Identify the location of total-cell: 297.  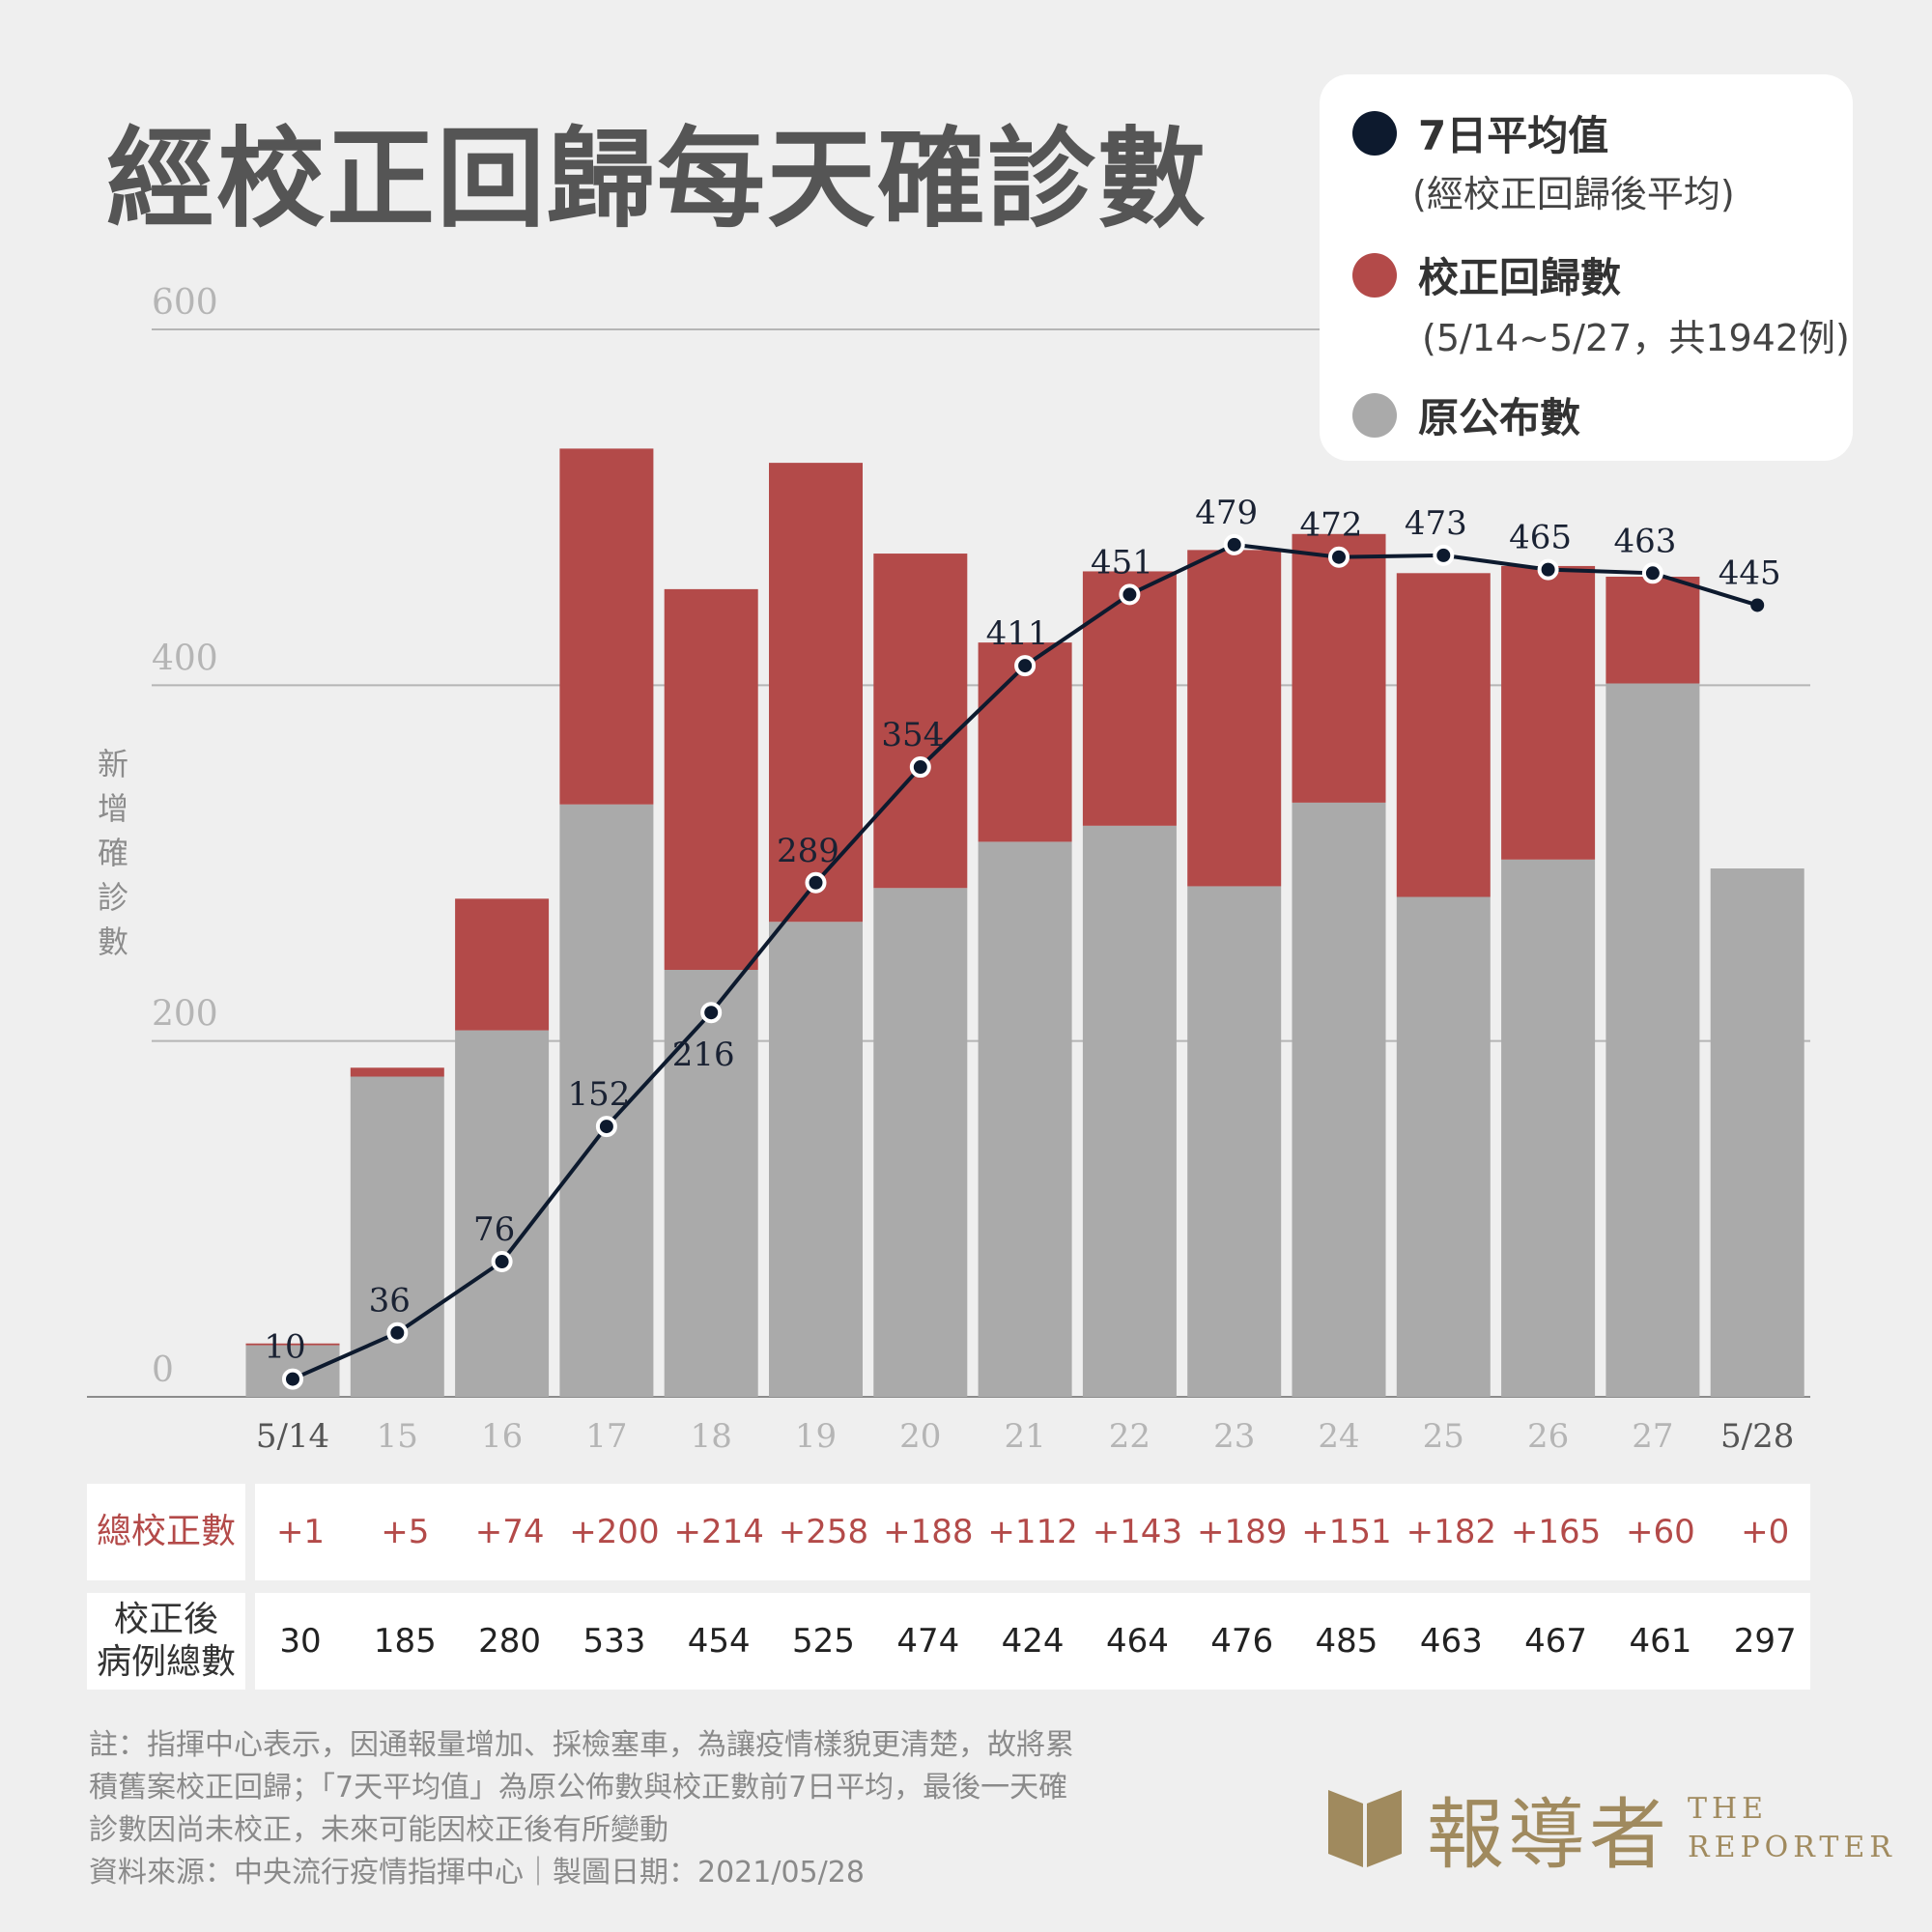
(1765, 1641).